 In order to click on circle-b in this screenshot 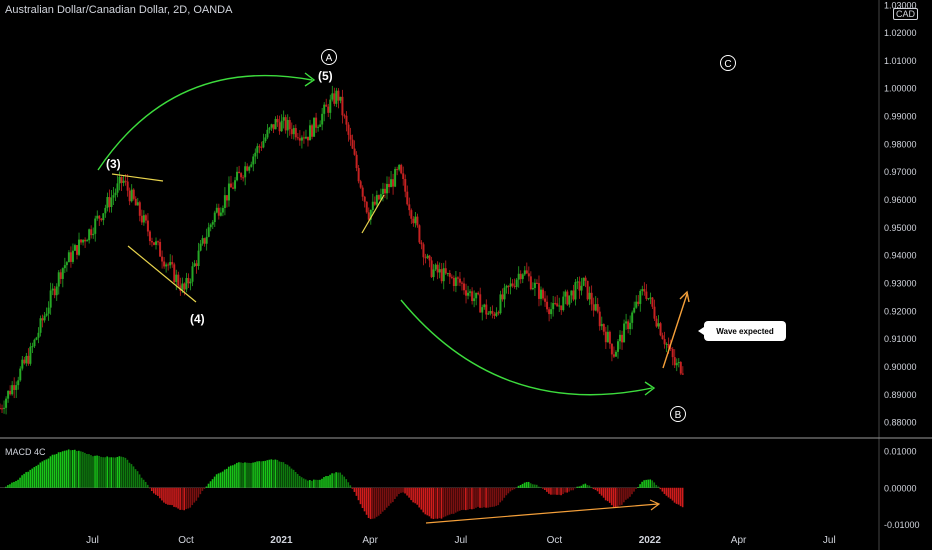, I will do `click(678, 414)`.